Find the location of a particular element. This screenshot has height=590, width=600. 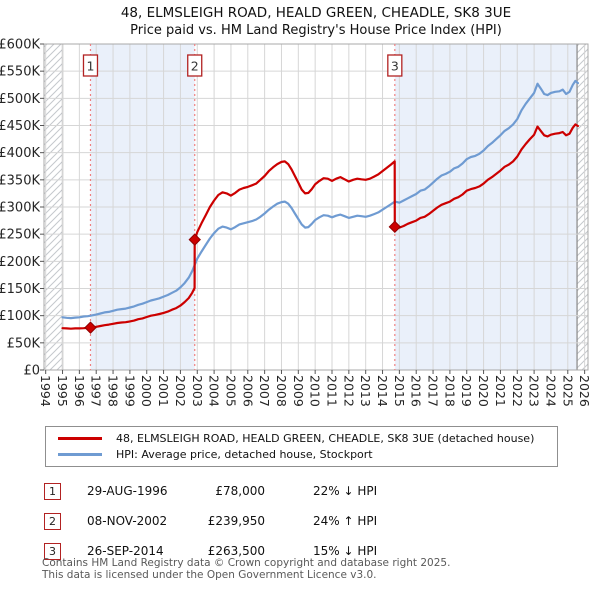

transaction-date: 26-SEP-2014 is located at coordinates (125, 551).